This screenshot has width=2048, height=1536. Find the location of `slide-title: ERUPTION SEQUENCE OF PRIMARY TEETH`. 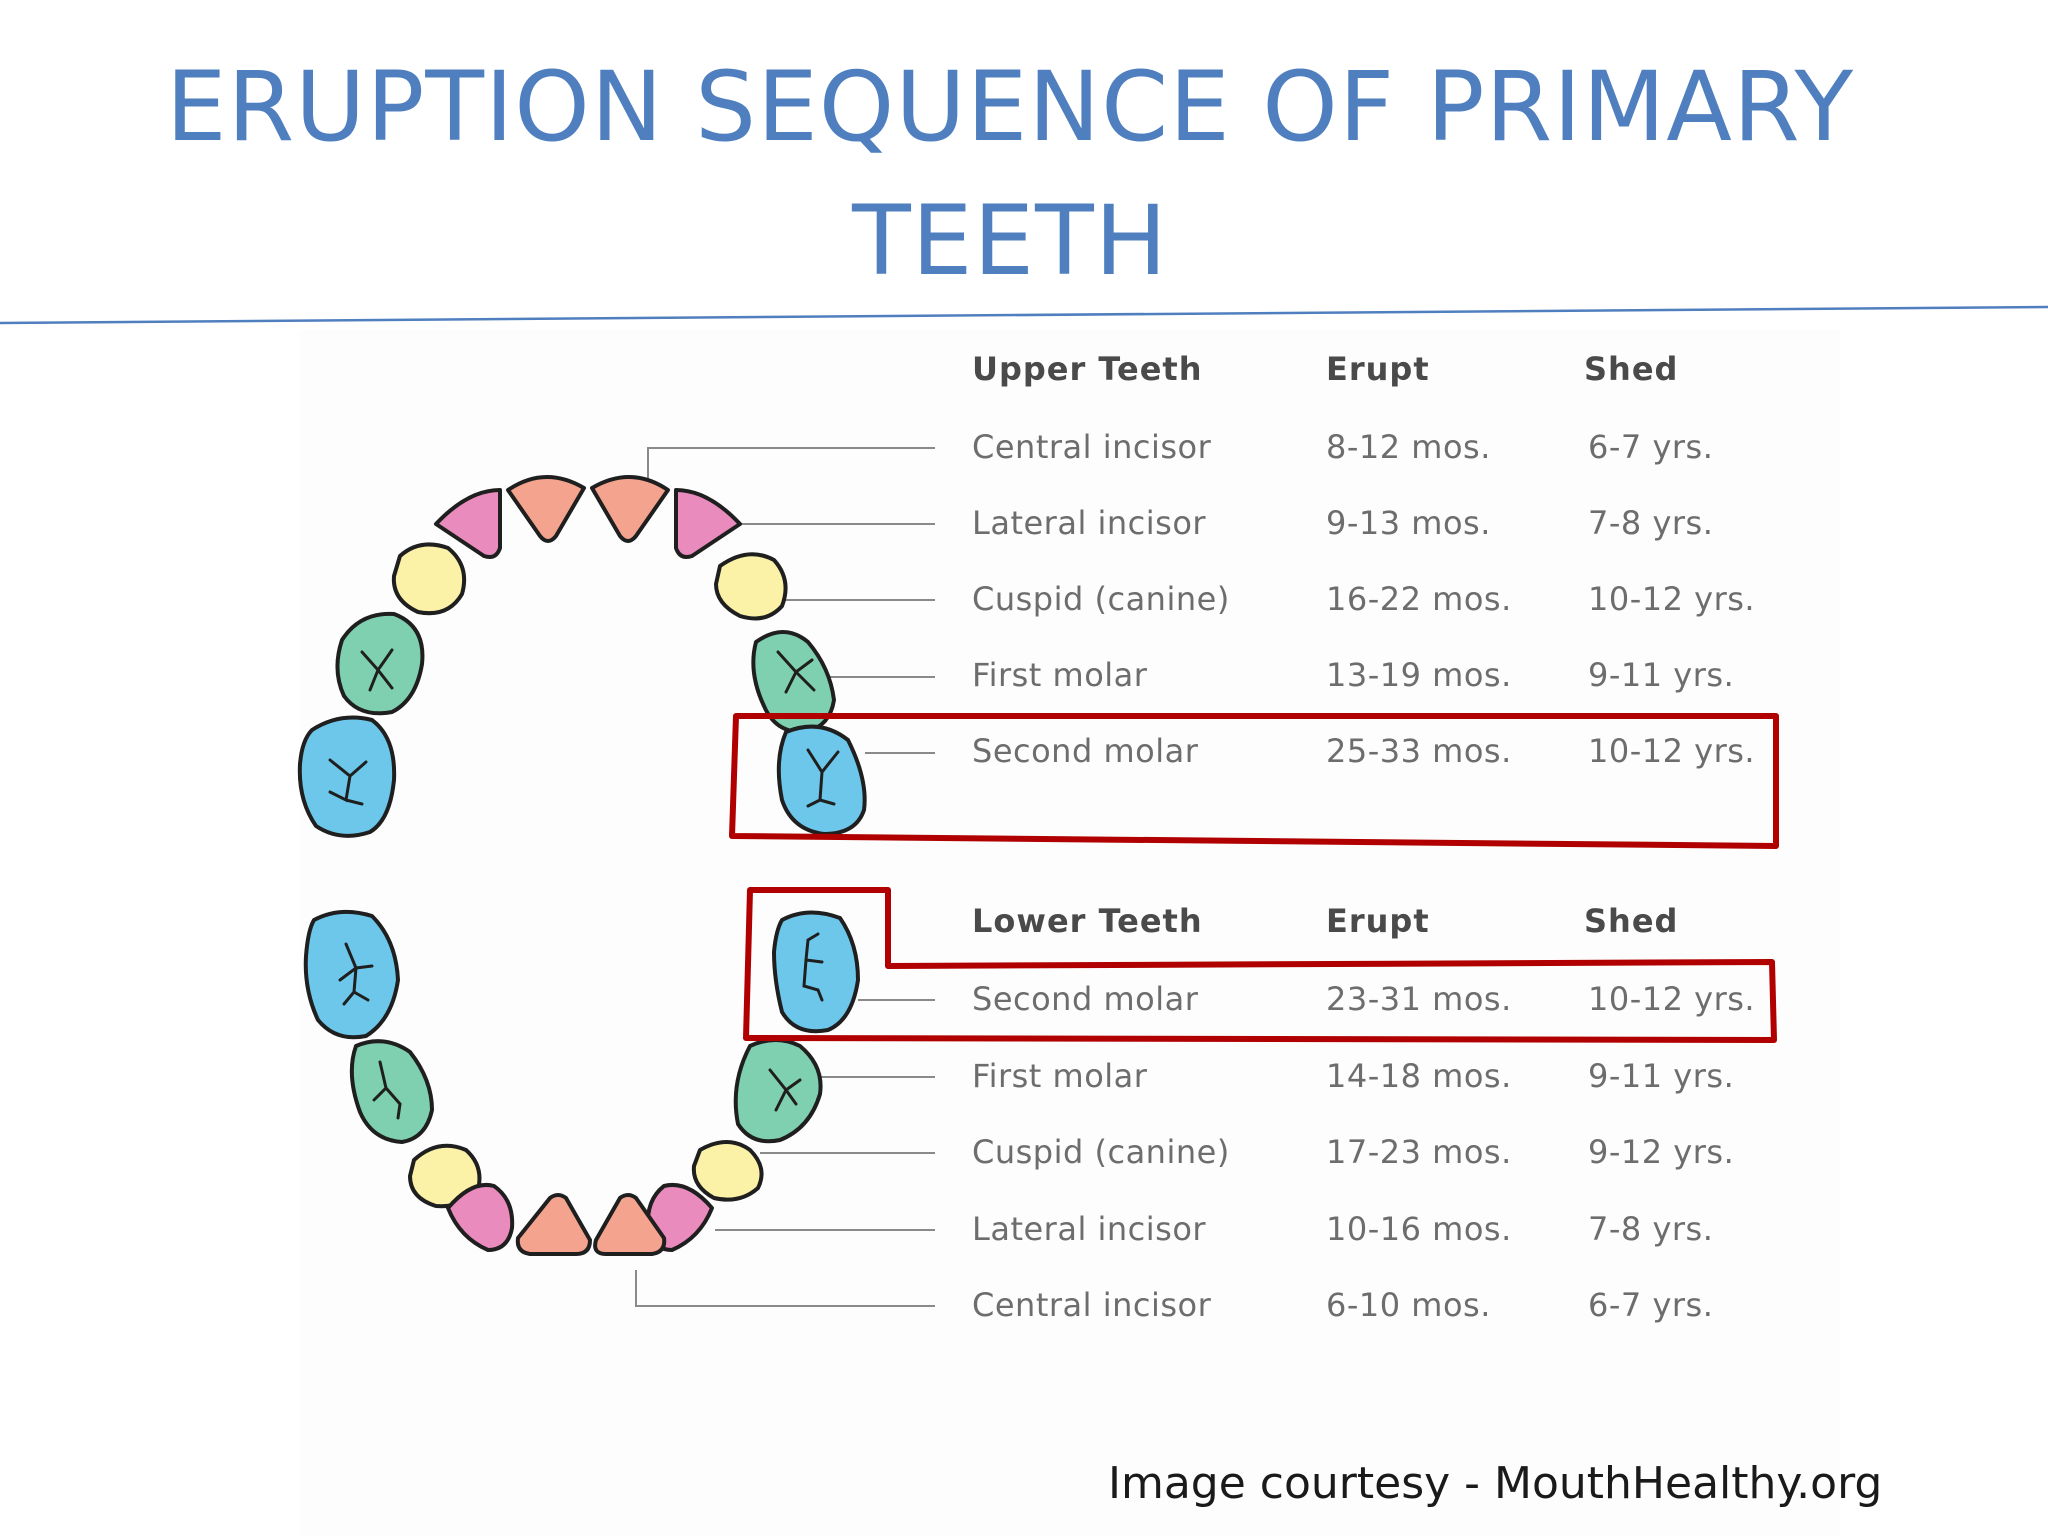

slide-title: ERUPTION SEQUENCE OF PRIMARY TEETH is located at coordinates (1010, 174).